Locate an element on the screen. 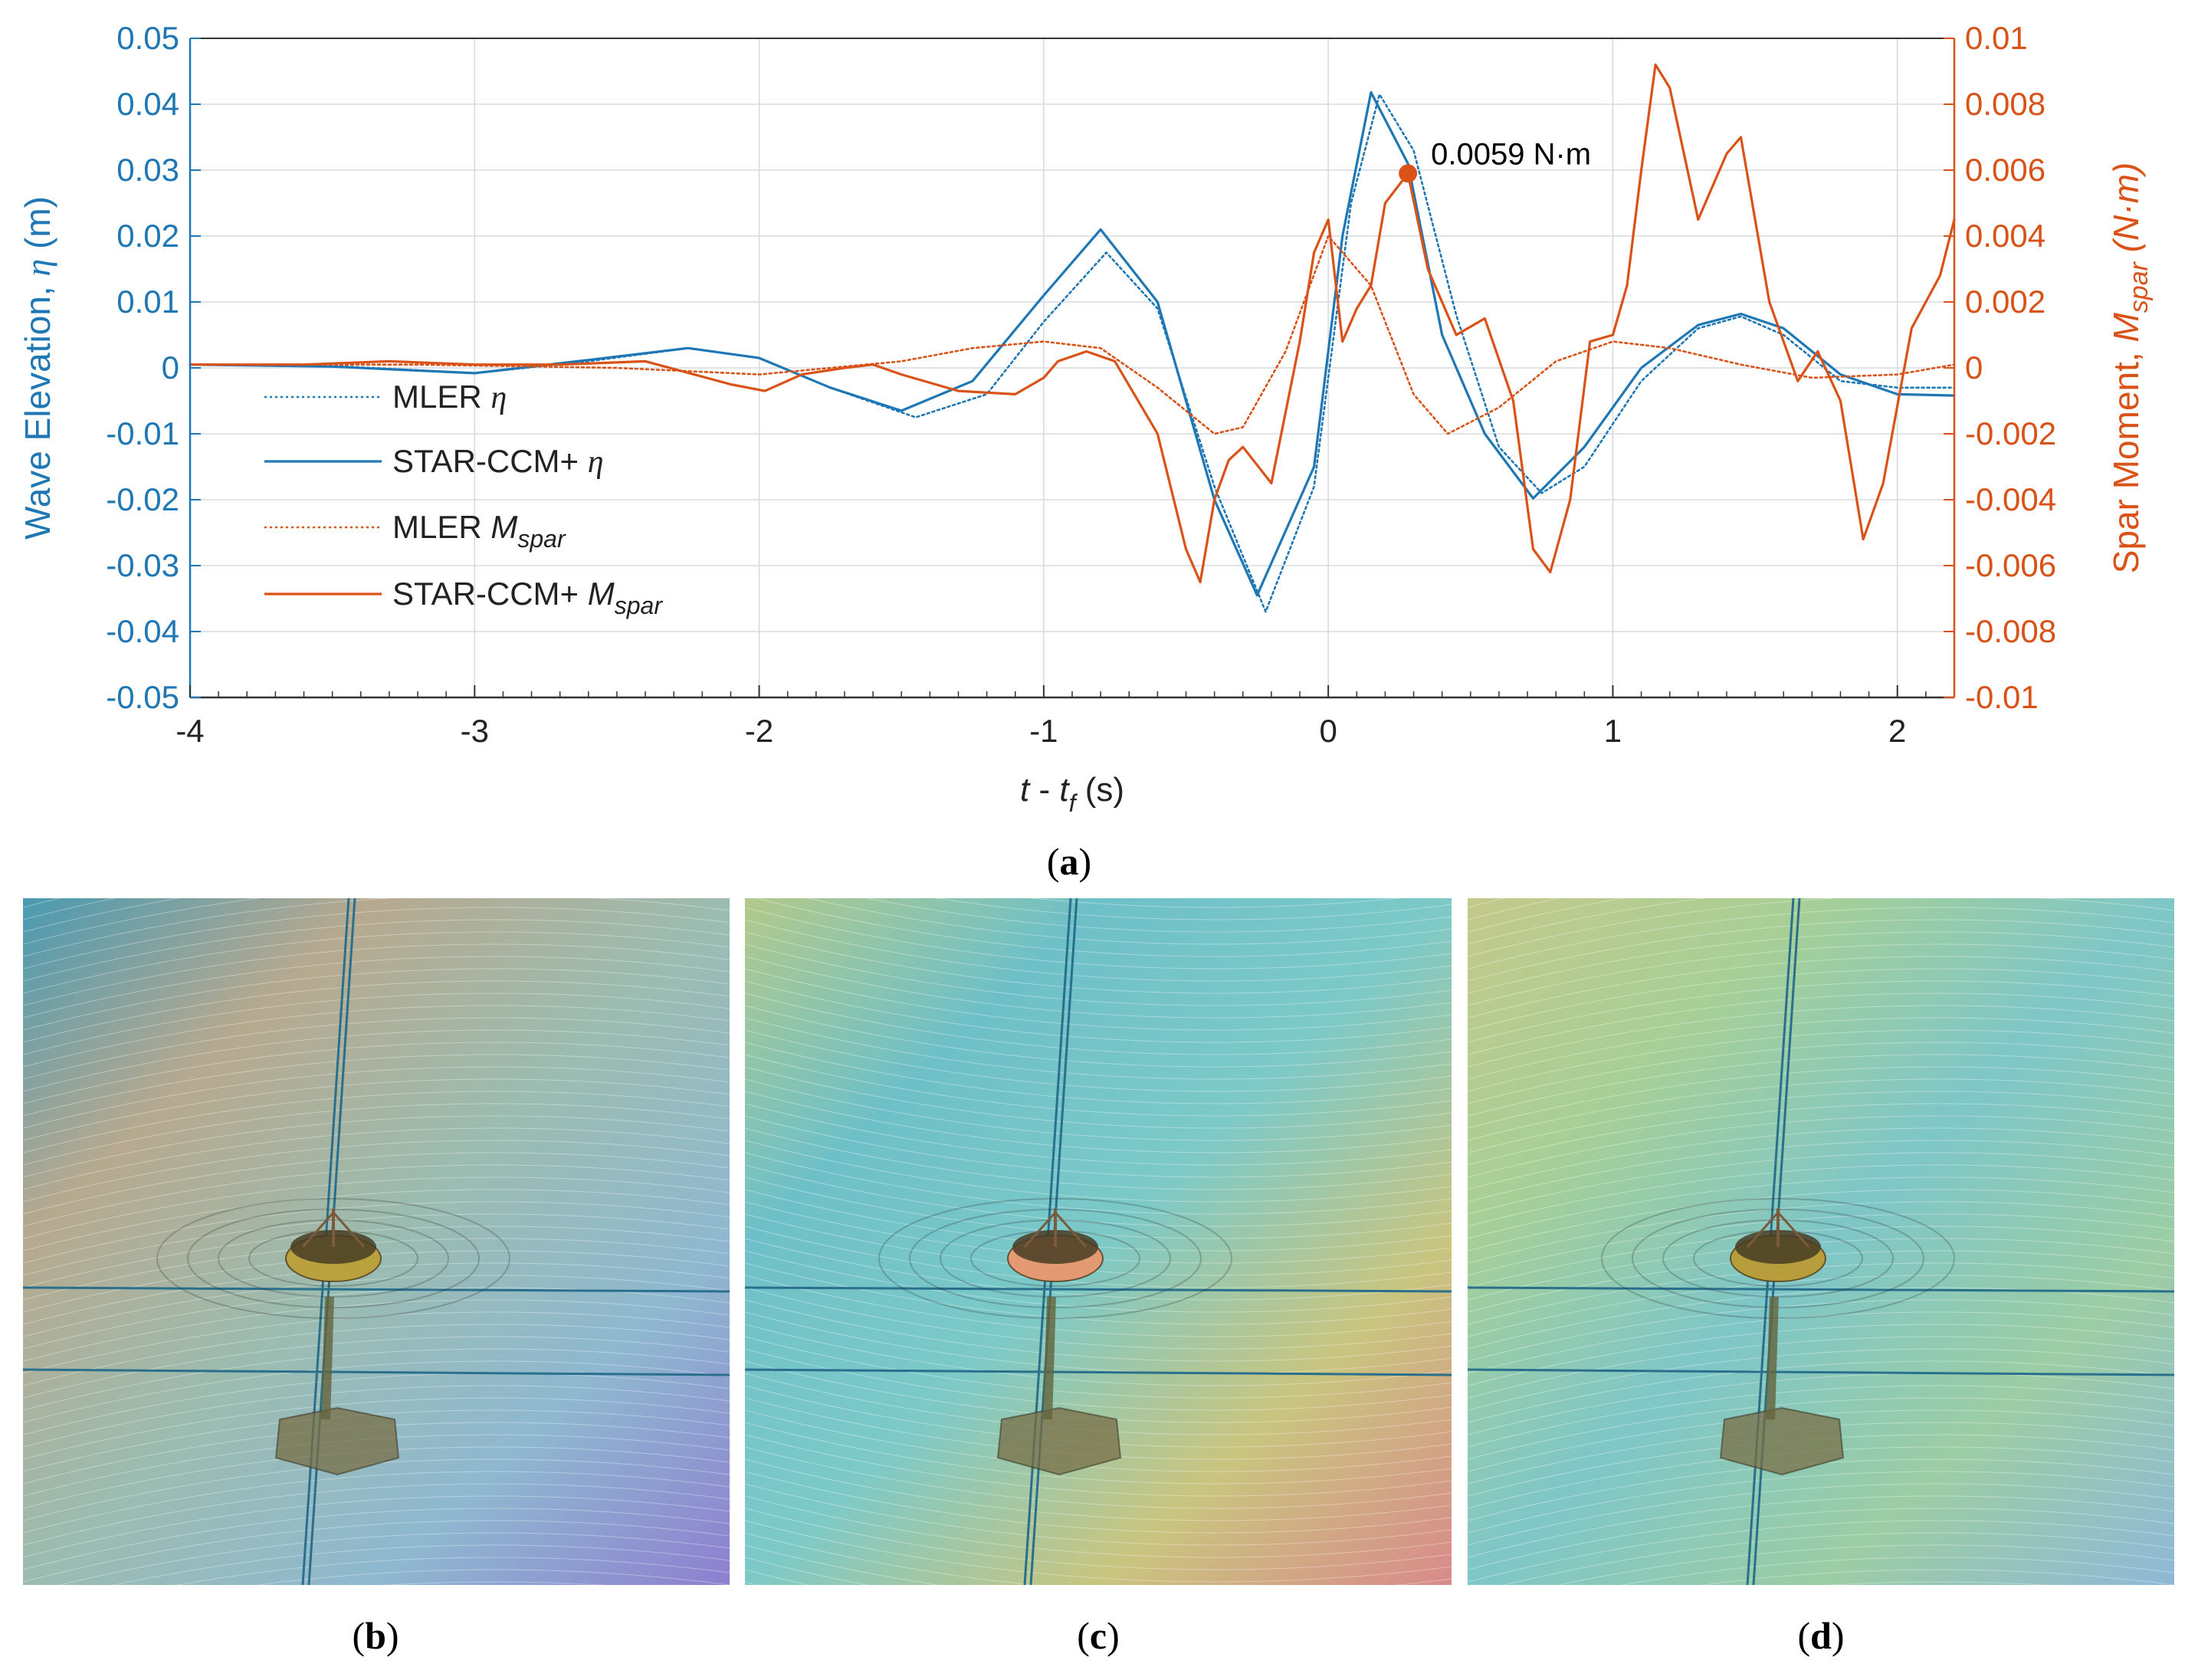 Image resolution: width=2198 pixels, height=1680 pixels. panel-label-b: (b) is located at coordinates (375, 1635).